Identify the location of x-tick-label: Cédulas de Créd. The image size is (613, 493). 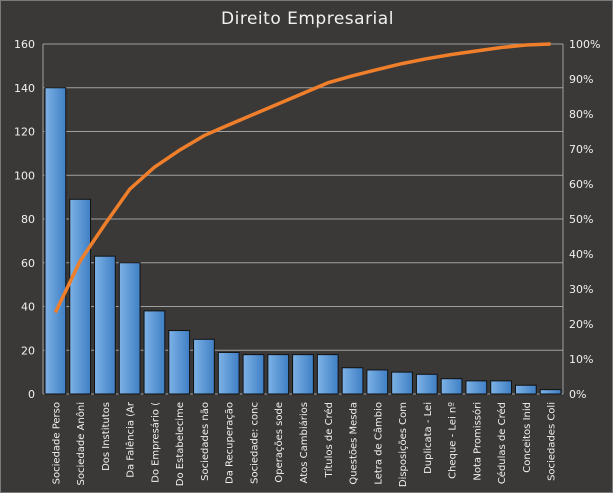
(502, 443).